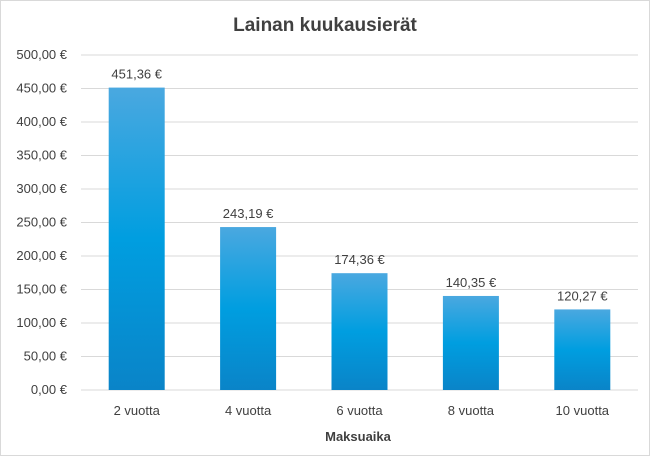 The image size is (650, 456). What do you see at coordinates (41, 289) in the screenshot?
I see `y-tick-label: 150,00 €` at bounding box center [41, 289].